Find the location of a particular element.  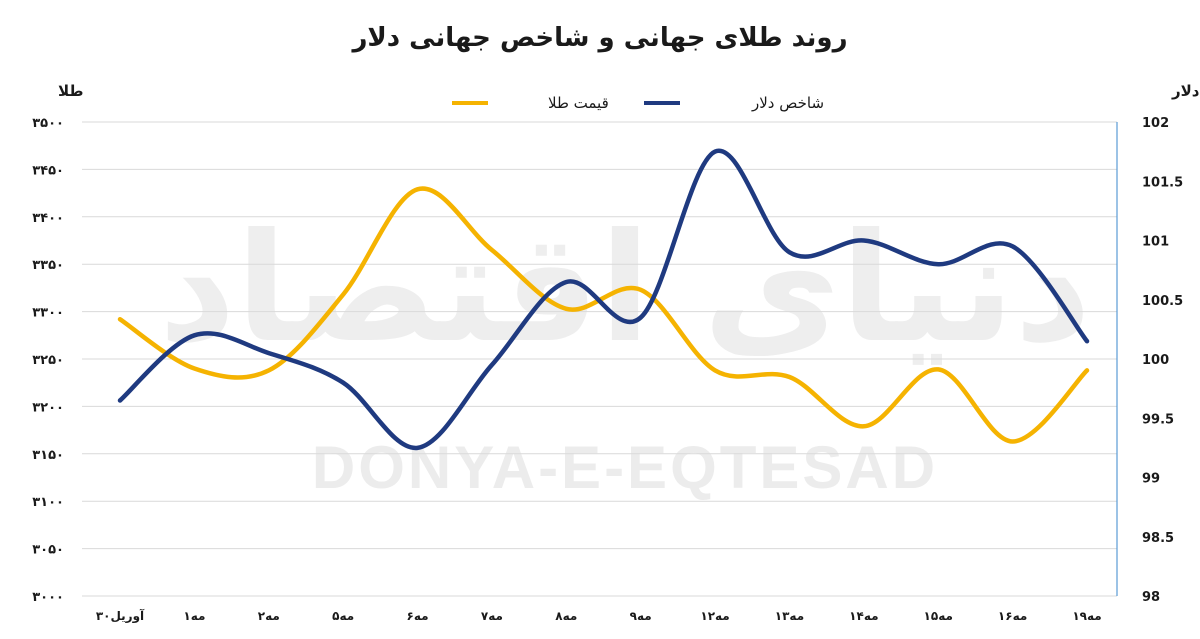

right-tick-label: 100.5 is located at coordinates (1162, 301).